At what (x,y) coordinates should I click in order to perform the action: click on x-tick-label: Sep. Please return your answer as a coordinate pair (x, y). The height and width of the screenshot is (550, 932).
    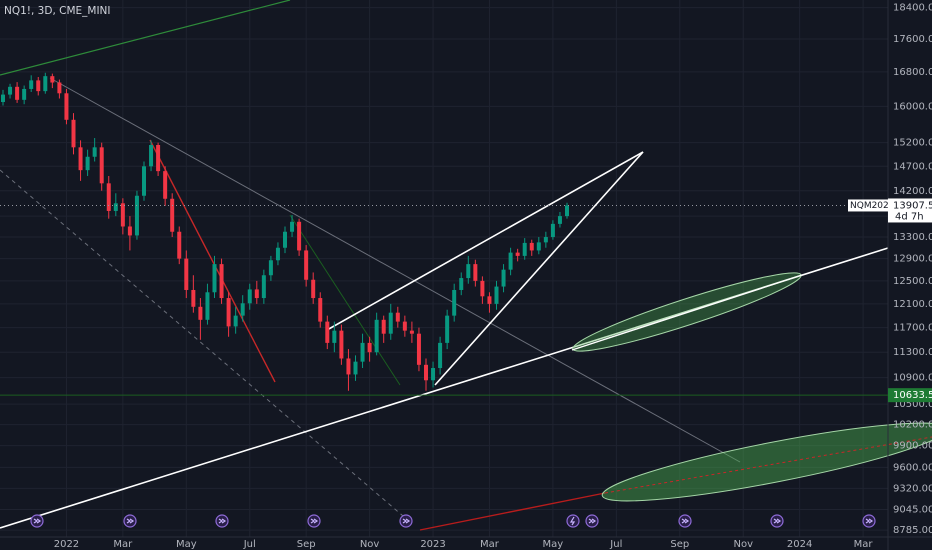
    Looking at the image, I should click on (679, 544).